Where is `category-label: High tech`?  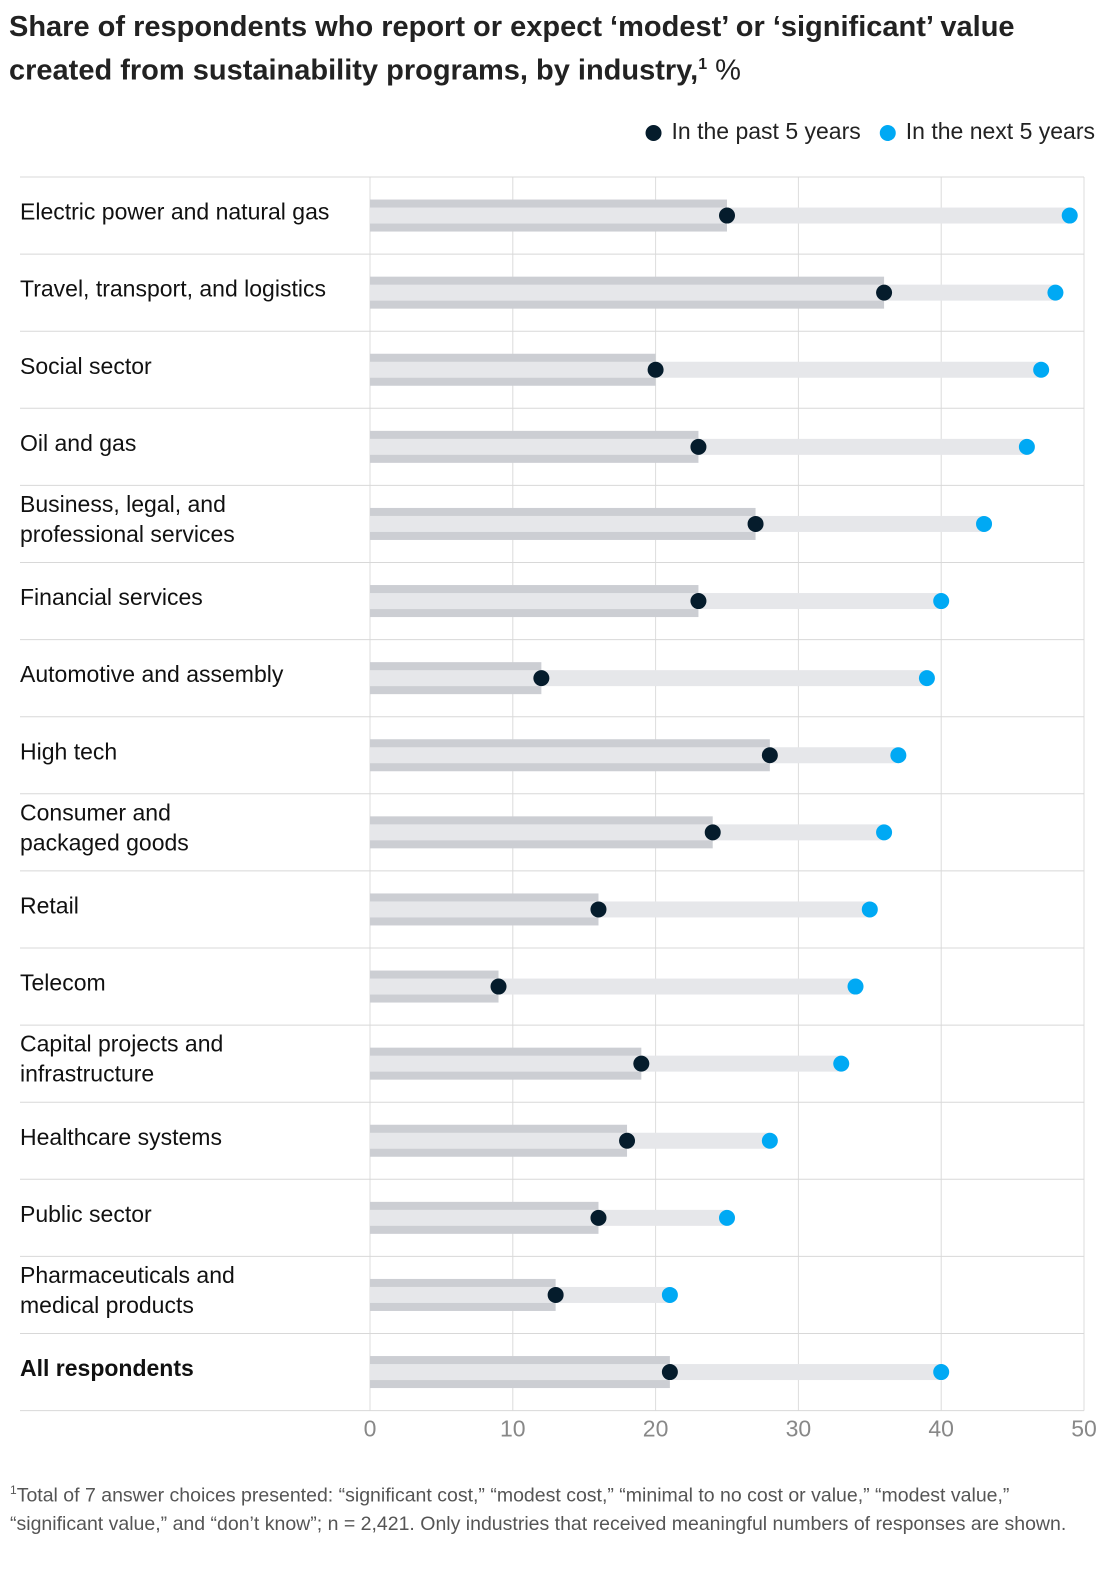 category-label: High tech is located at coordinates (68, 751).